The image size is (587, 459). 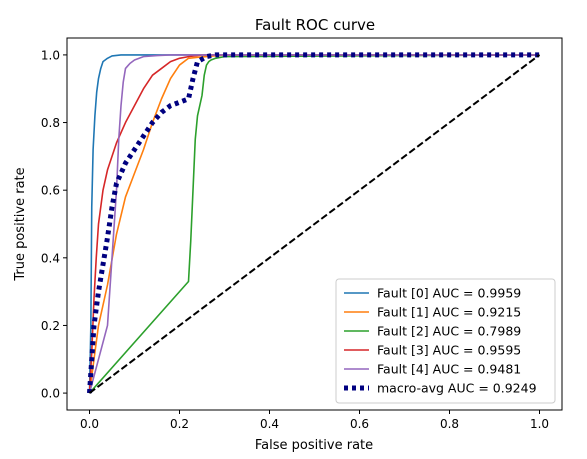 What do you see at coordinates (20, 224) in the screenshot?
I see `y-axis-label: True positive rate` at bounding box center [20, 224].